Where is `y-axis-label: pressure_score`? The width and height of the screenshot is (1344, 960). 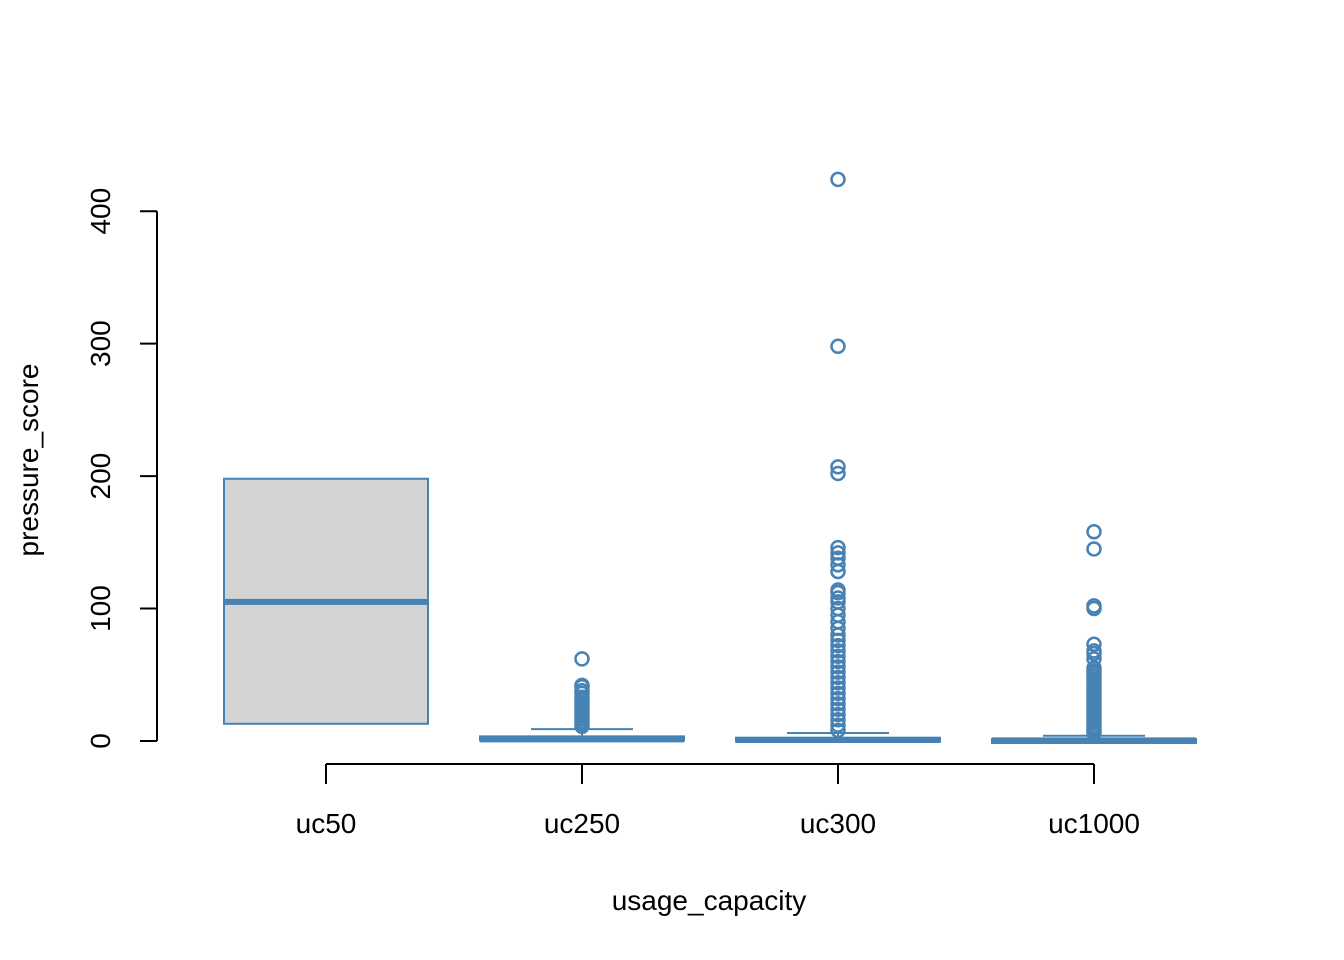 y-axis-label: pressure_score is located at coordinates (28, 460).